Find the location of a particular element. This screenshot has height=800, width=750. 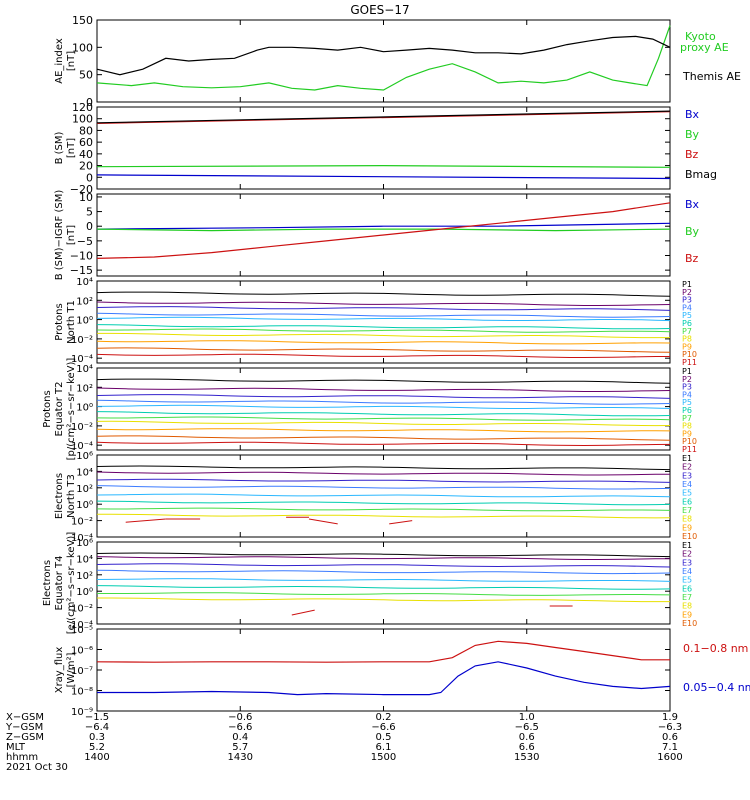

channel-label-e2: E2 is located at coordinates (687, 554).